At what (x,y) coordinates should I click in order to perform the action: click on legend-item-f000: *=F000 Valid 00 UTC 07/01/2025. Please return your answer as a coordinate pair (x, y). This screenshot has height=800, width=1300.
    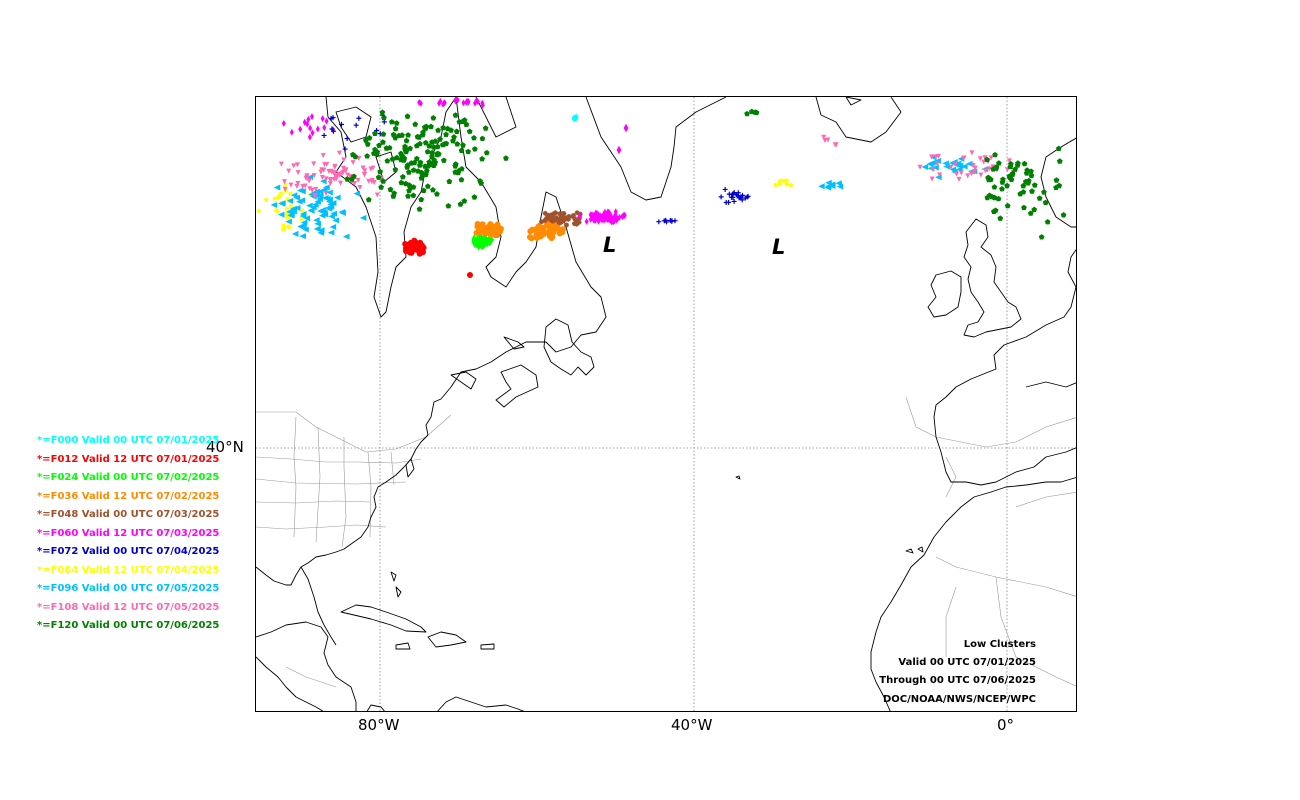
    Looking at the image, I should click on (128, 440).